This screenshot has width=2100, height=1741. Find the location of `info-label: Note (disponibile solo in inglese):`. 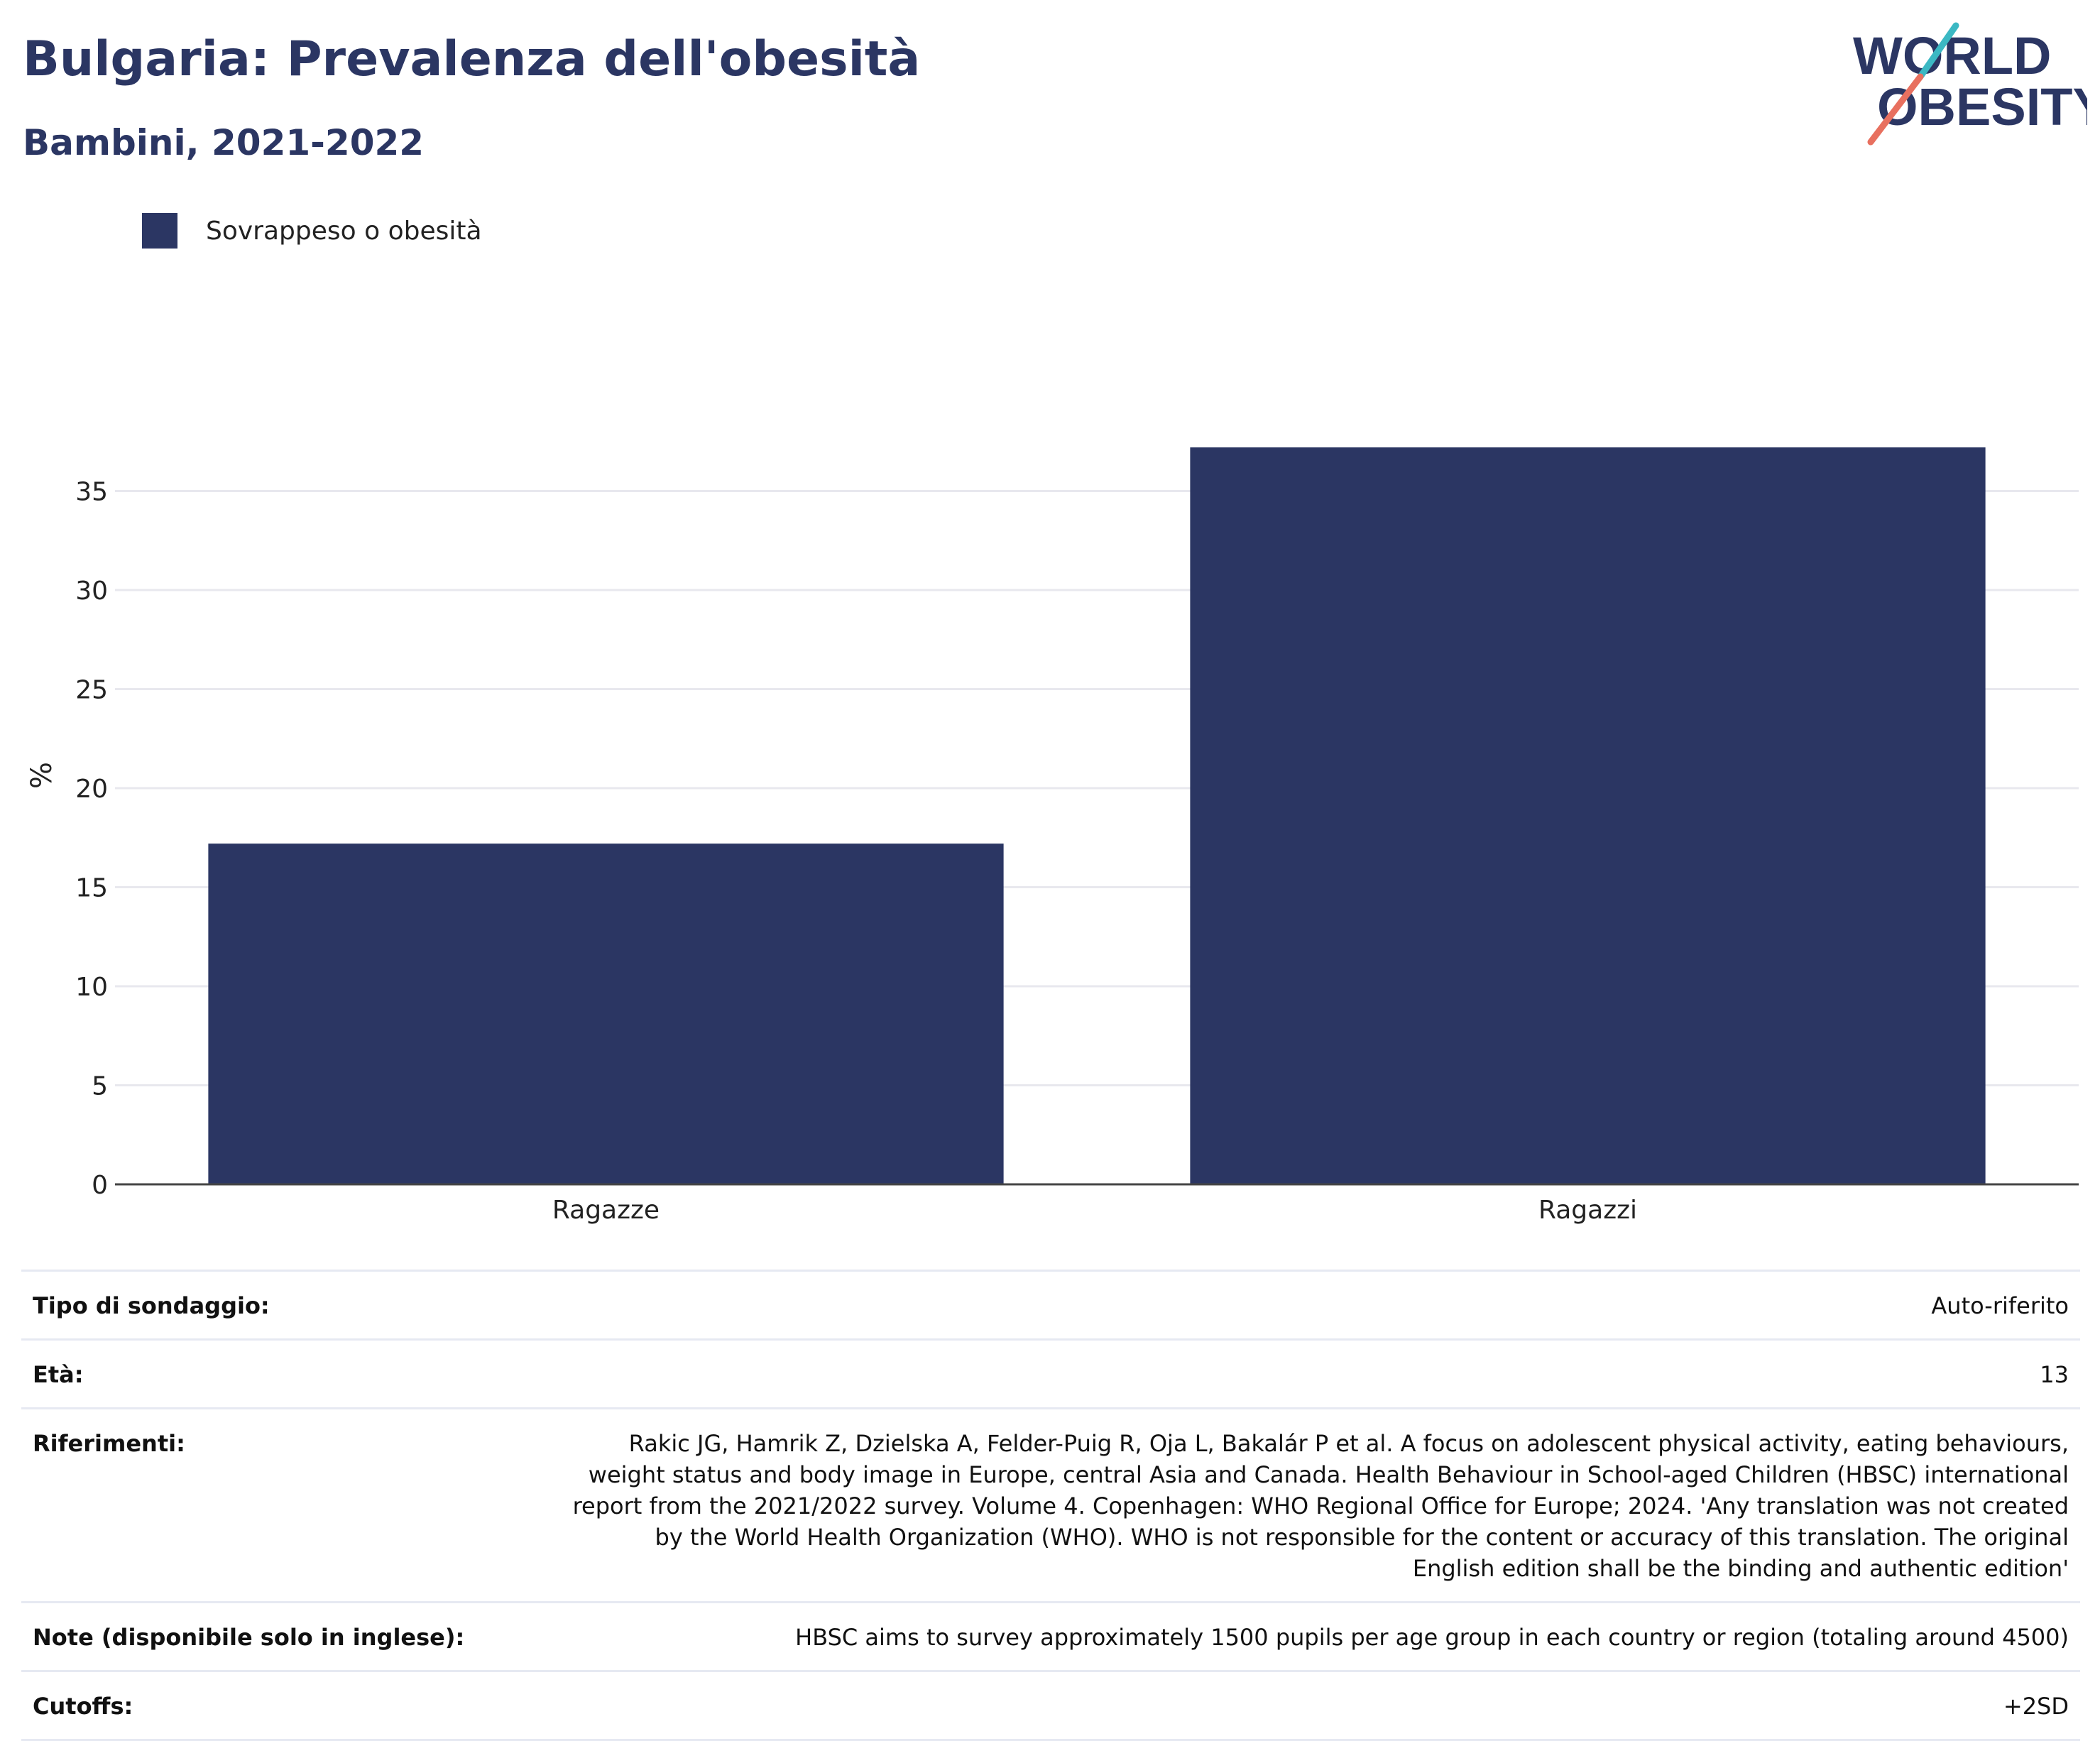

info-label: Note (disponibile solo in inglese): is located at coordinates (288, 1636).